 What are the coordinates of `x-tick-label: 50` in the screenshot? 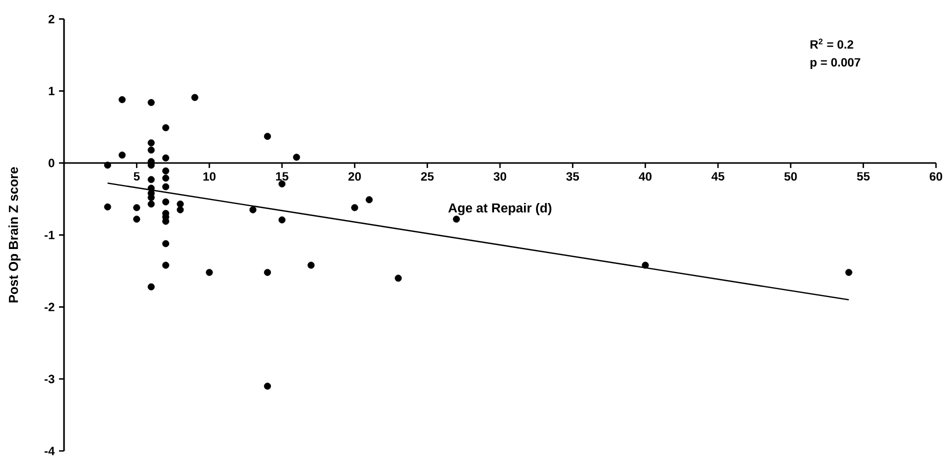 It's located at (790, 176).